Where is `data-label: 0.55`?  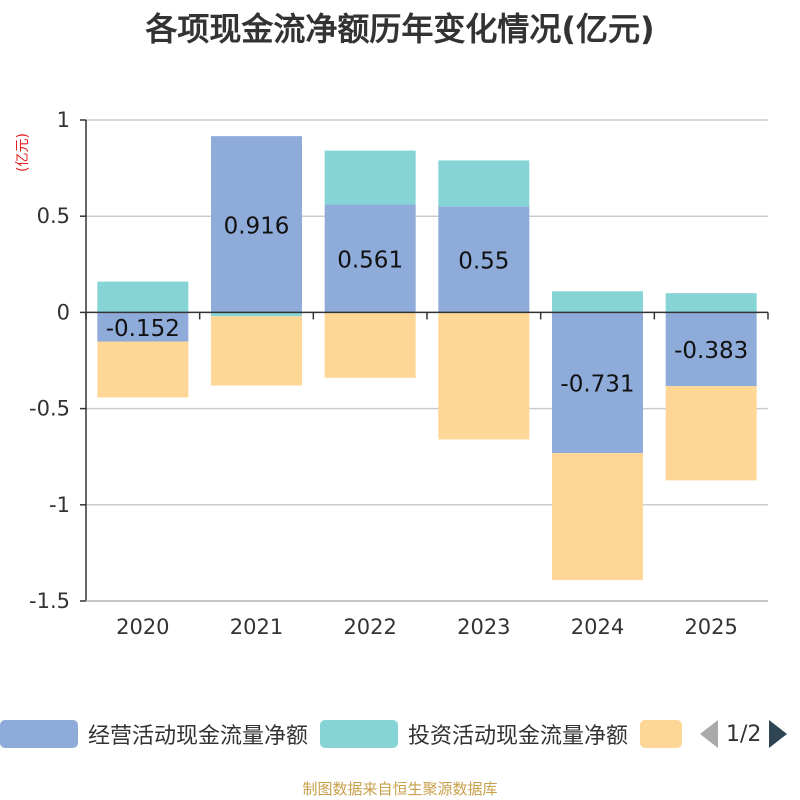 data-label: 0.55 is located at coordinates (483, 261).